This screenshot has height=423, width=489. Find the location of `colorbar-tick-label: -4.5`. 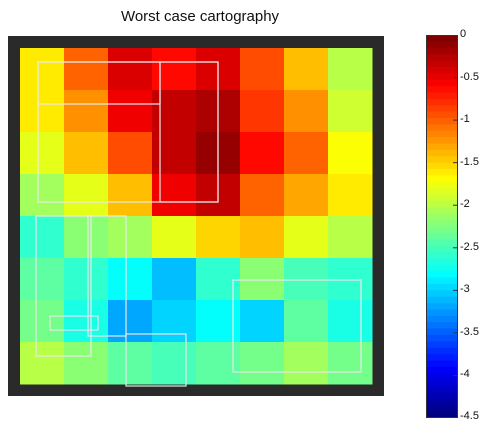

colorbar-tick-label: -4.5 is located at coordinates (469, 416).